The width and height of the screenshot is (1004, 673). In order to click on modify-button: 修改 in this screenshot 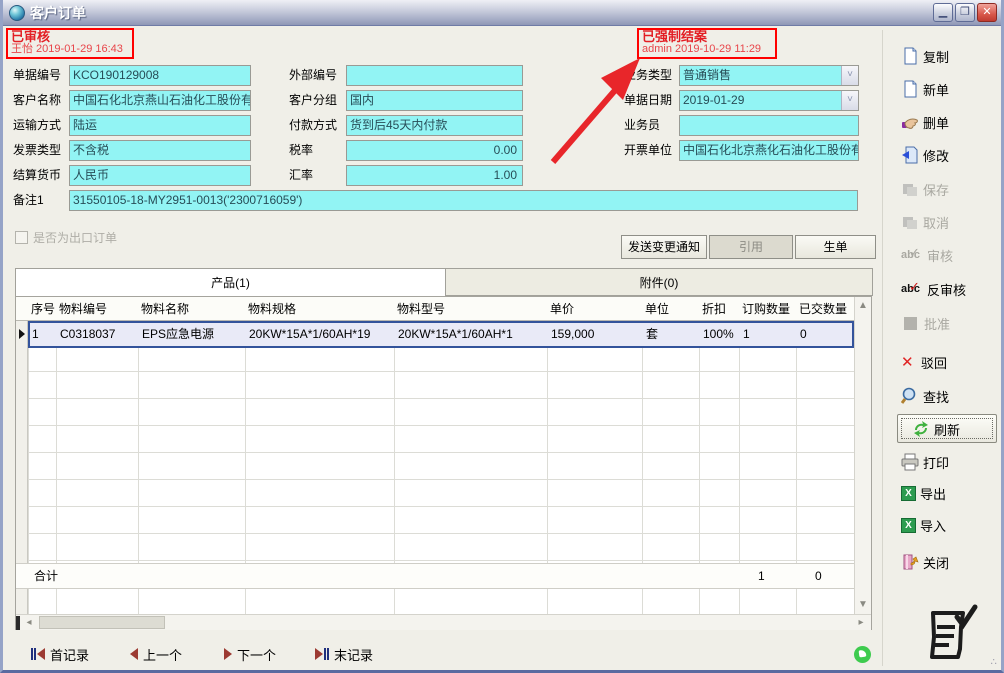, I will do `click(949, 155)`.